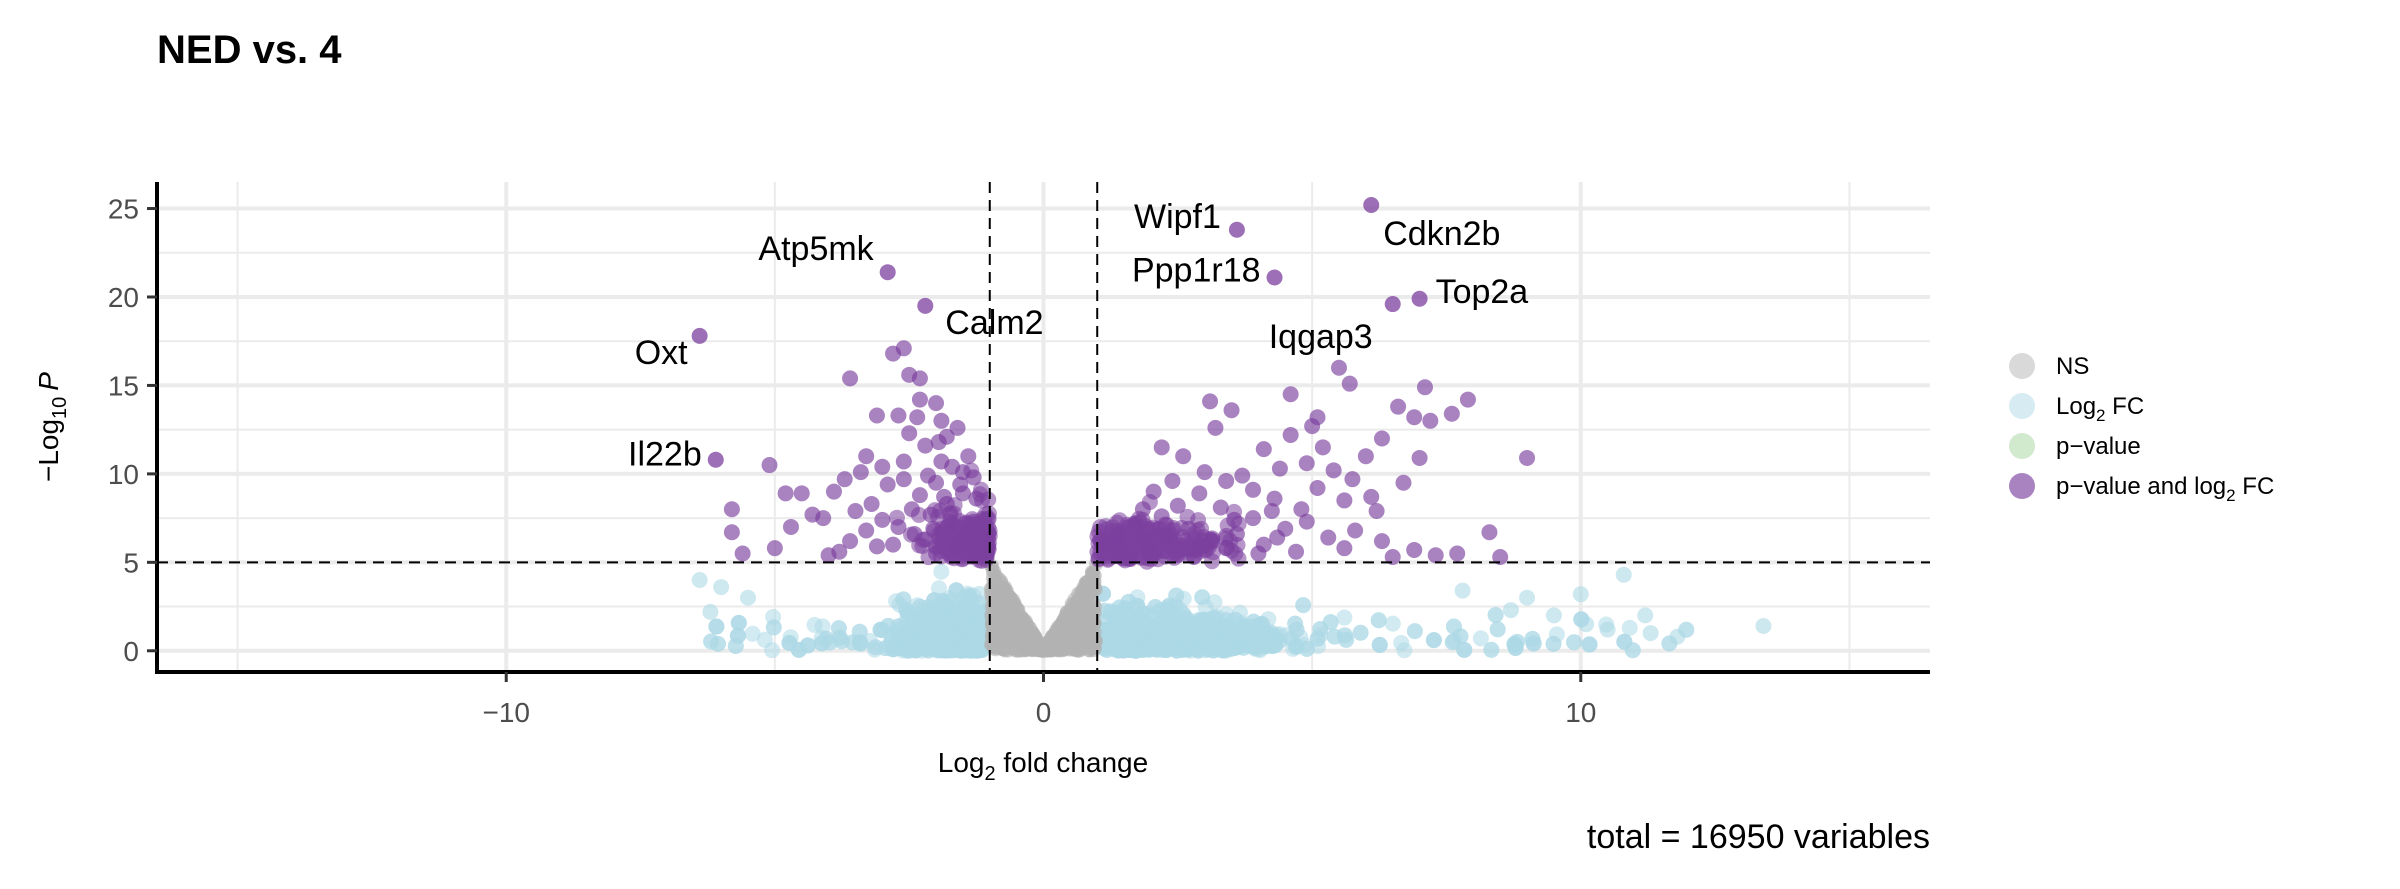 This screenshot has width=2400, height=889. Describe the element at coordinates (1441, 234) in the screenshot. I see `gene-label: Cdkn2b` at that location.